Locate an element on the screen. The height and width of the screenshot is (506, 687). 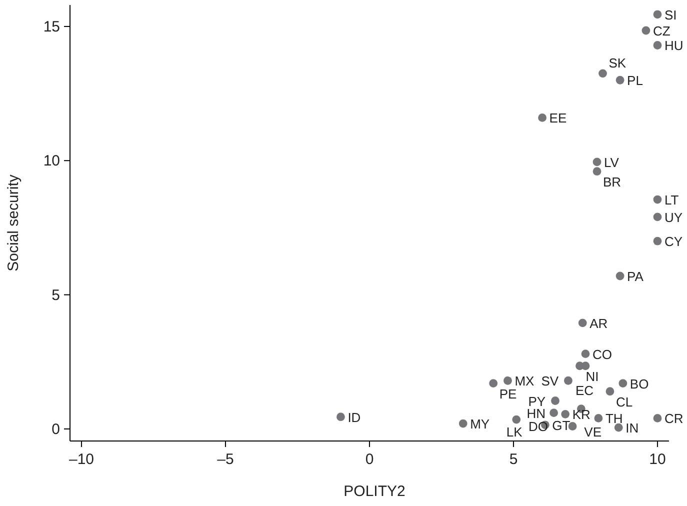
x-tick-label: –5 is located at coordinates (225, 459).